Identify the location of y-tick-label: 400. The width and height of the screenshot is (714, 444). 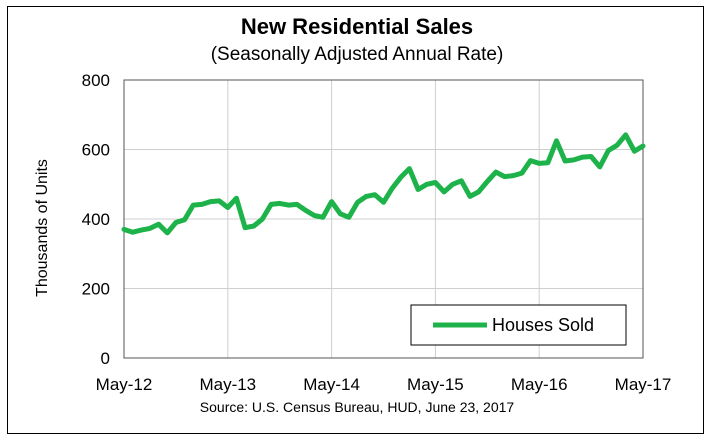
(96, 219).